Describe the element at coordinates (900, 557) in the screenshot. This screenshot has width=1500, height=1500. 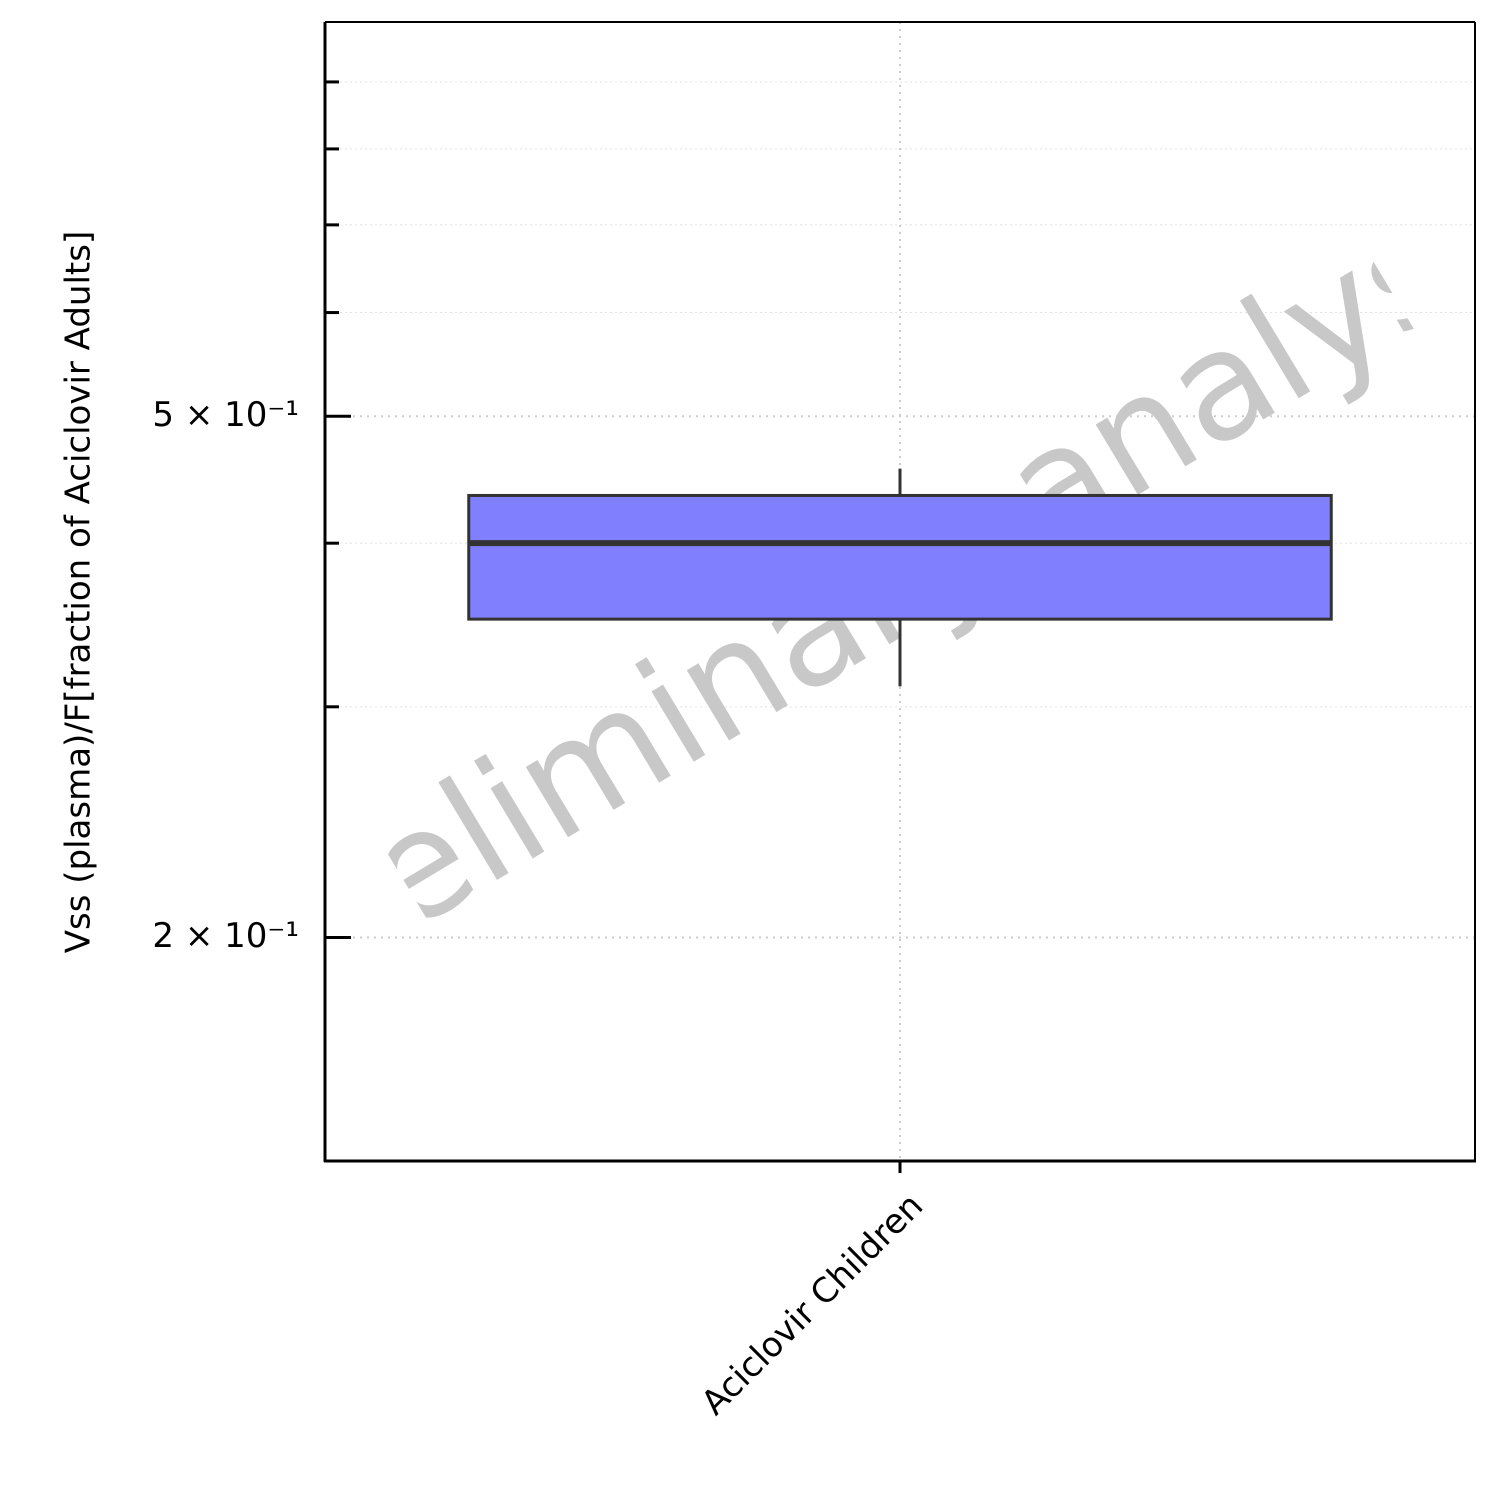
I see `box` at that location.